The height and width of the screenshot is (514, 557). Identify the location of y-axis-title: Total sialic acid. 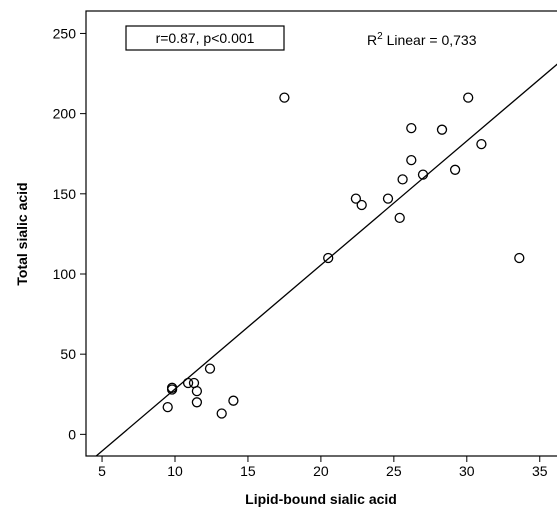
(22, 233).